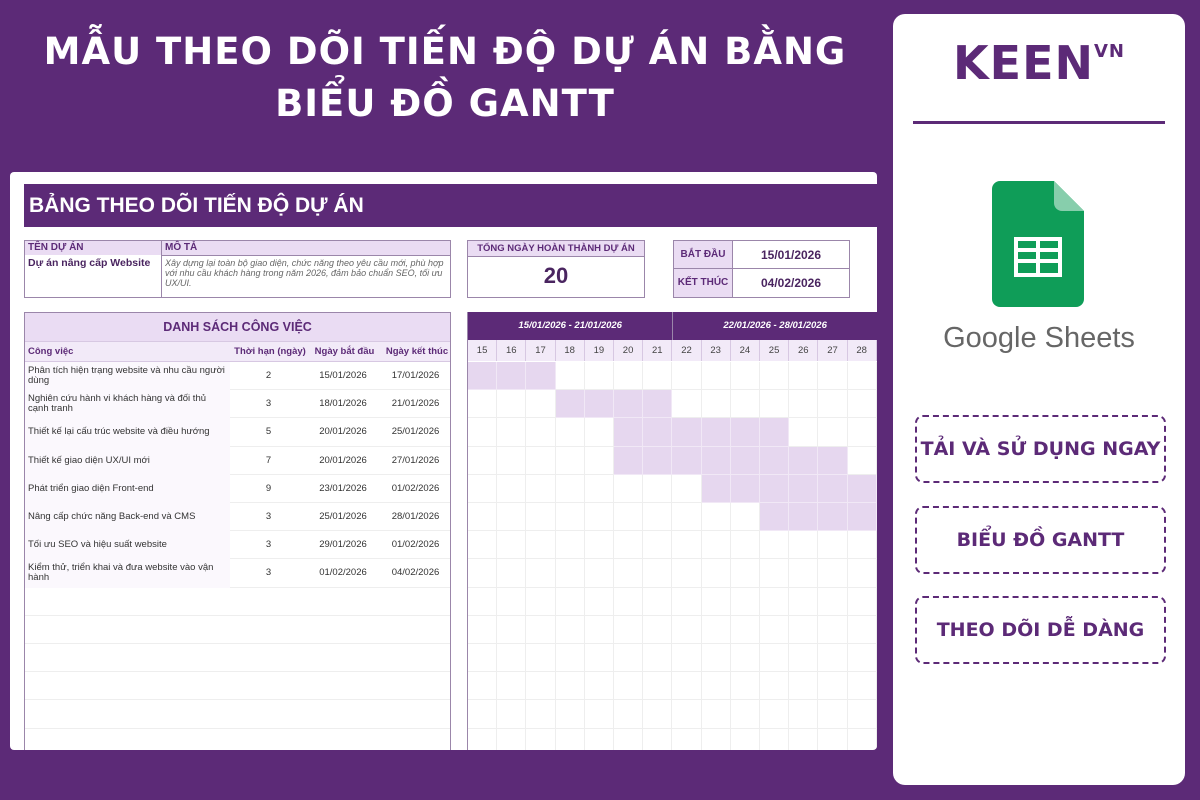 This screenshot has width=1200, height=800. What do you see at coordinates (1040, 630) in the screenshot?
I see `easy-tracking-button: THEO DÕI DỄ DÀNG` at bounding box center [1040, 630].